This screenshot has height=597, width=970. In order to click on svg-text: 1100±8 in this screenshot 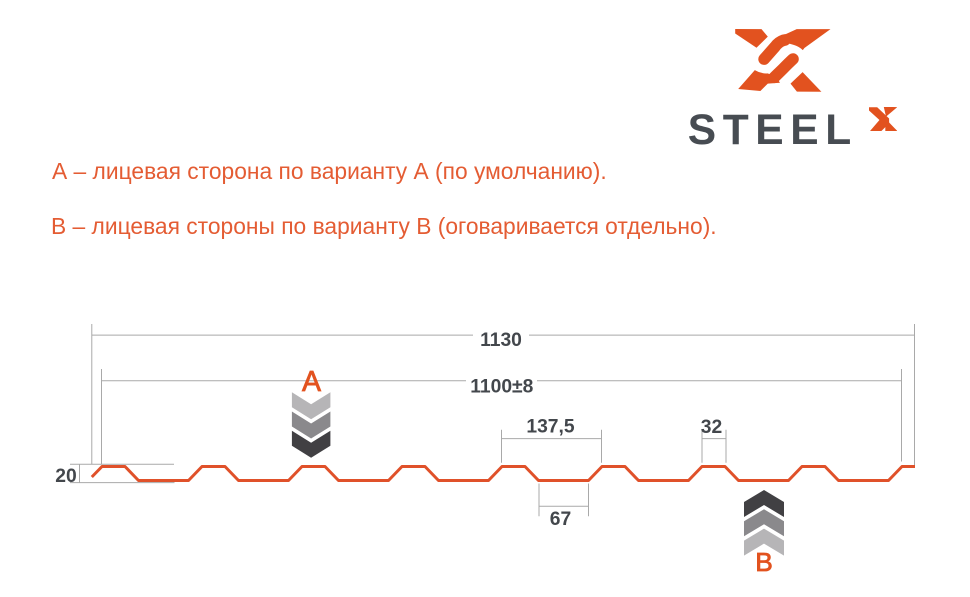, I will do `click(501, 386)`.